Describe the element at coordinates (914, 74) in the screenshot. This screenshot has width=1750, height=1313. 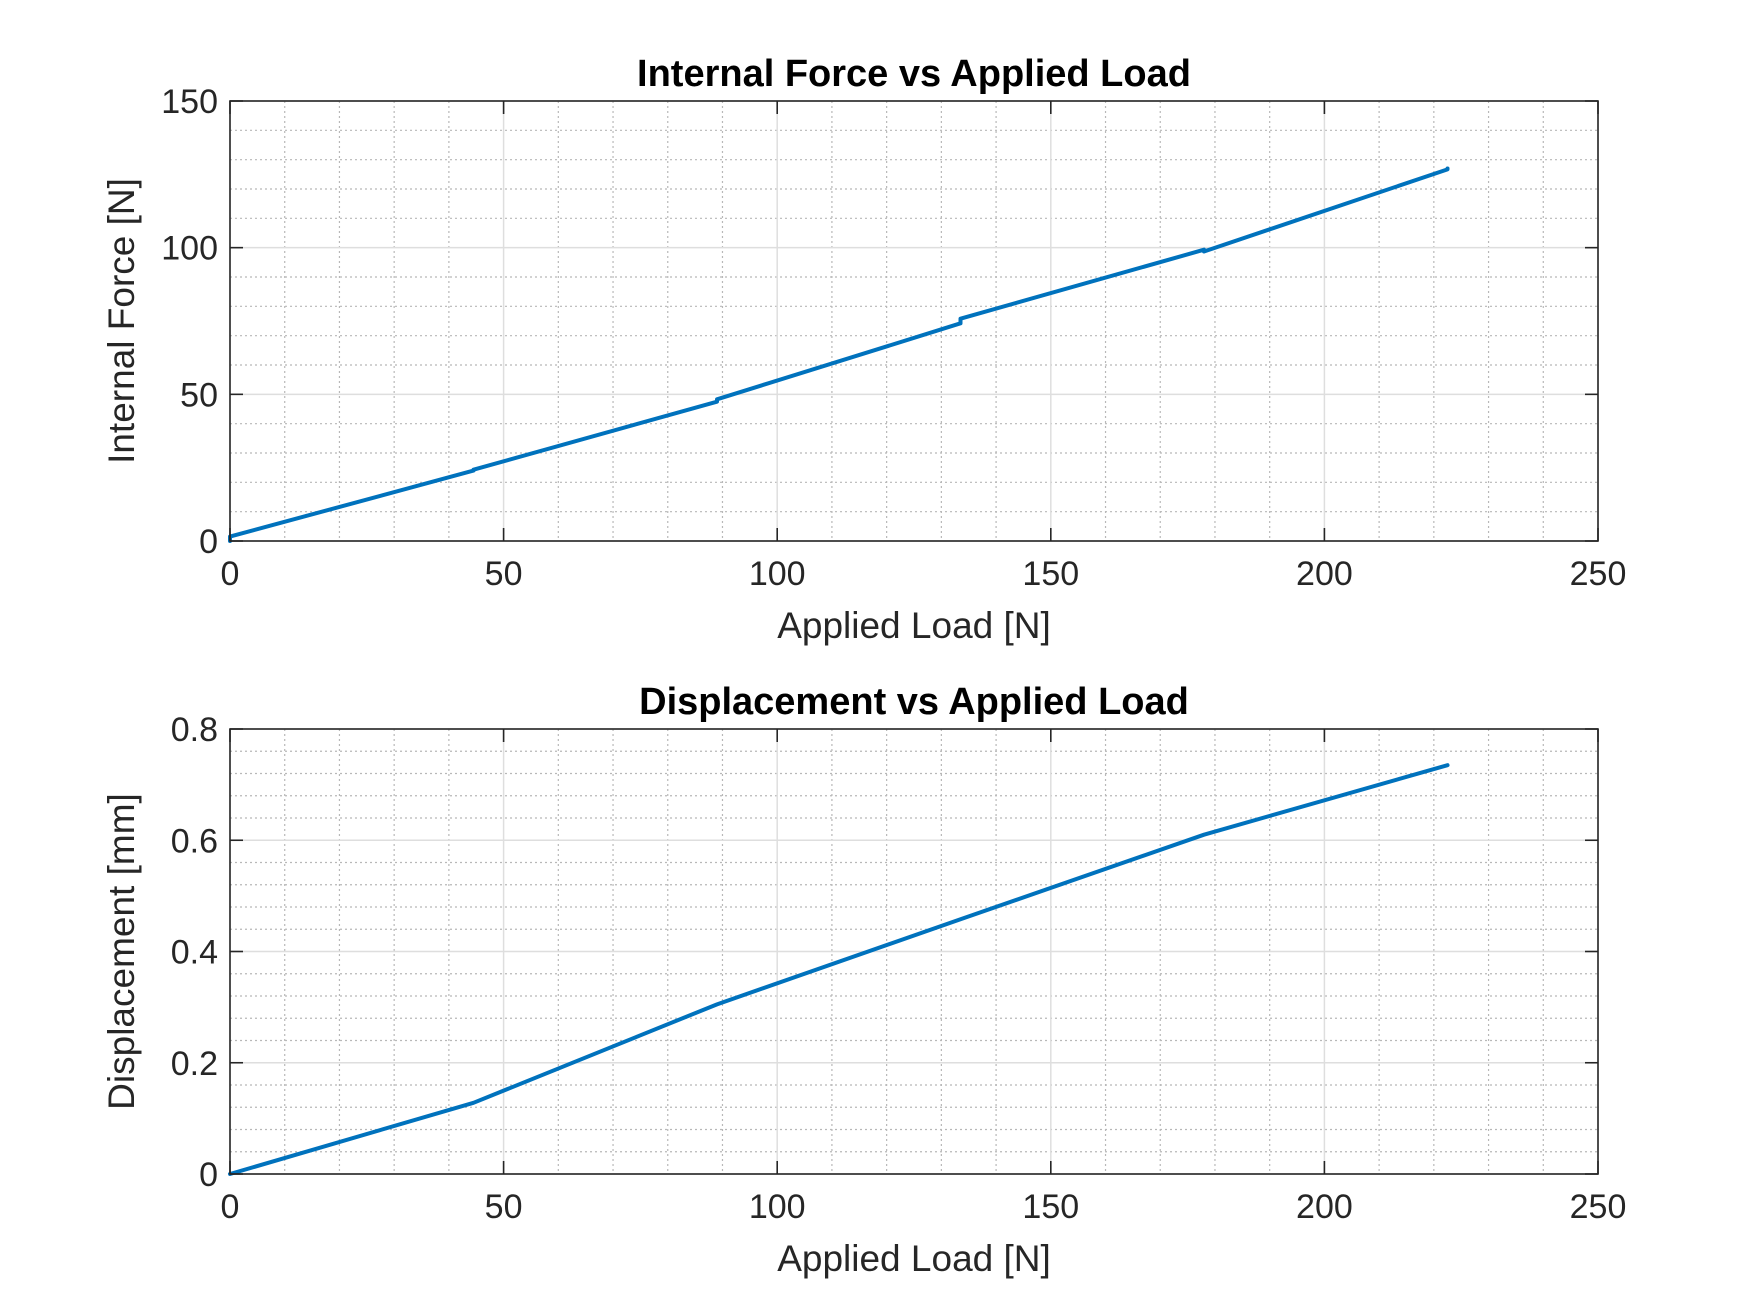
I see `chart-title: Internal Force vs Applied Load` at that location.